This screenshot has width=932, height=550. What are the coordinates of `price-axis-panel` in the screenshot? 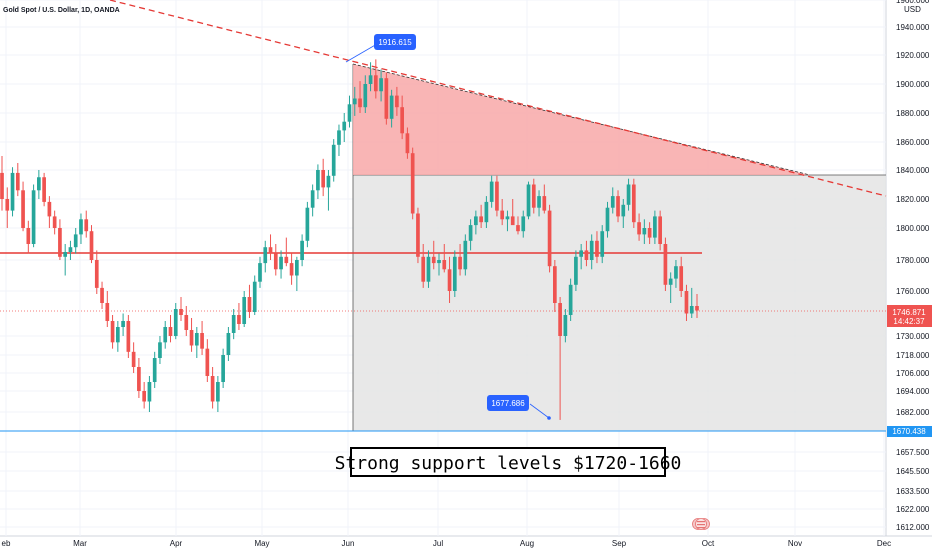 It's located at (909, 275).